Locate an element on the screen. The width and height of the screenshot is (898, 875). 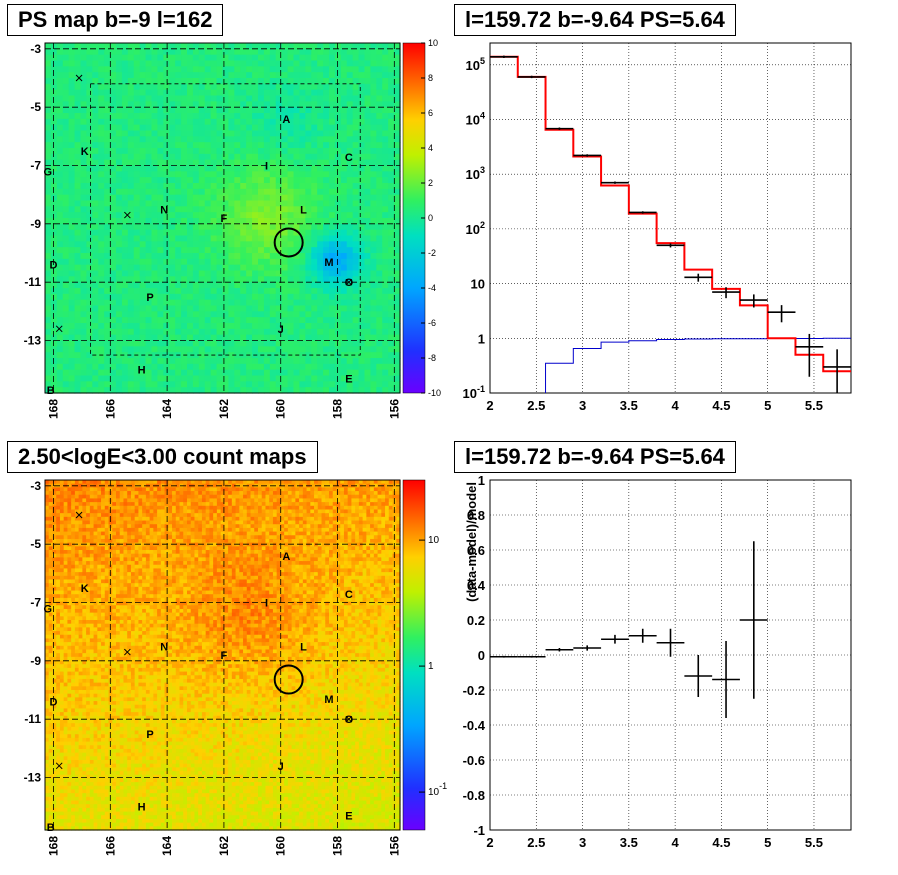
spectrum-y-tick-label: 1 is located at coordinates (481, 338).